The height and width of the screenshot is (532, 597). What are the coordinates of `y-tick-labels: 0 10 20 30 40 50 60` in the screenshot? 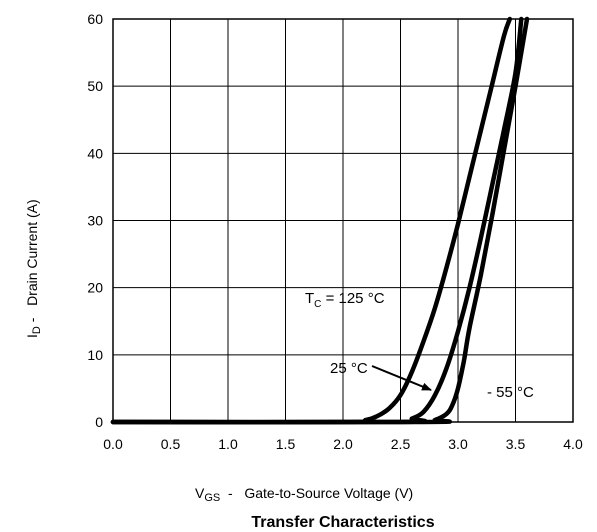 It's located at (95, 220).